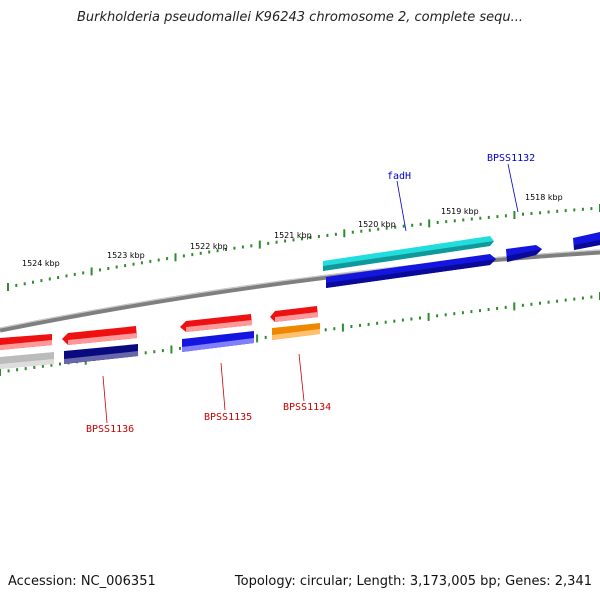 The height and width of the screenshot is (600, 600). Describe the element at coordinates (82, 581) in the screenshot. I see `accession-text: Accession: NC_006351` at that location.